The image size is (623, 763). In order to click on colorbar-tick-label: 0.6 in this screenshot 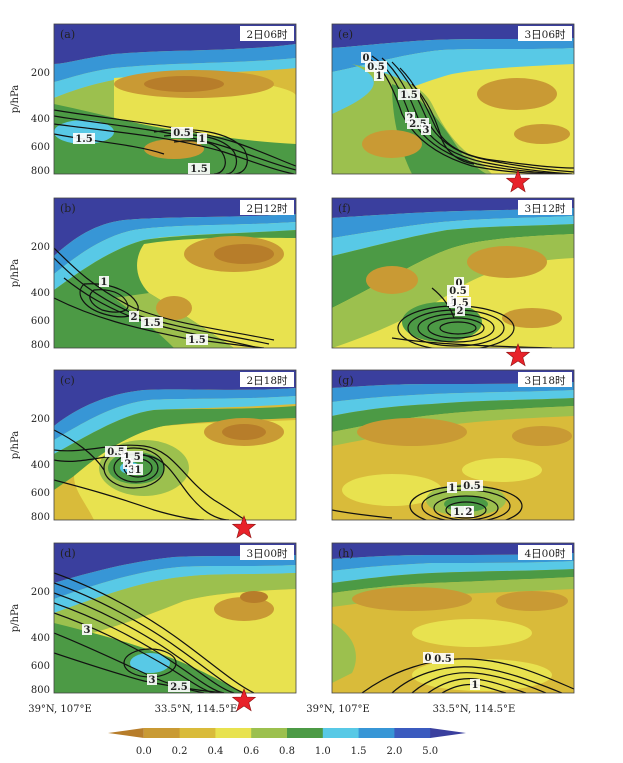, I will do `click(251, 751)`.